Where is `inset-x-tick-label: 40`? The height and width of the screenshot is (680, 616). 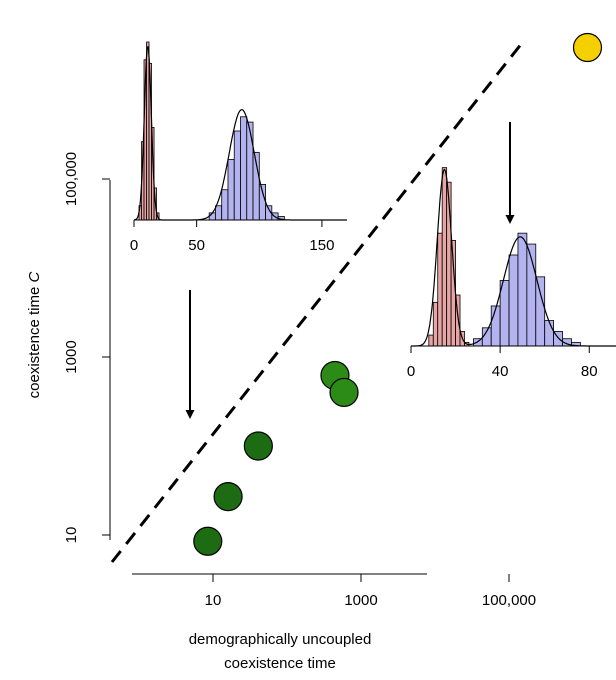
inset-x-tick-label: 40 is located at coordinates (500, 371).